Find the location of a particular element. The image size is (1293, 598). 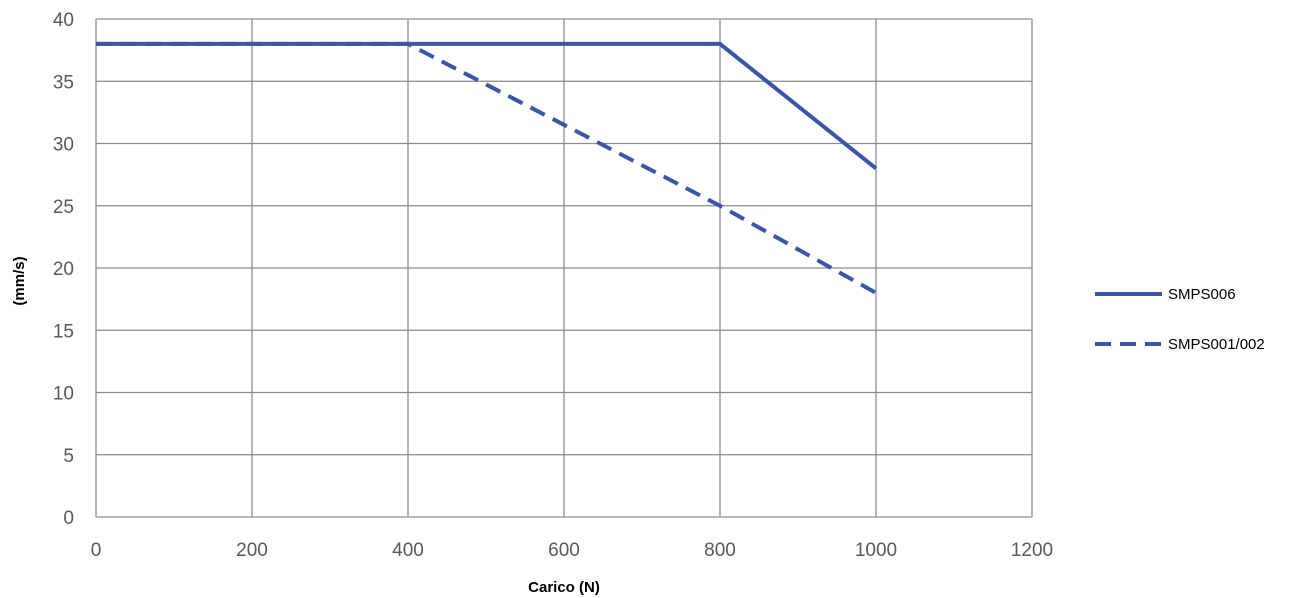

y-axis-ticks: 0 5 10 15 20 25 30 35 40 is located at coordinates (63, 269).